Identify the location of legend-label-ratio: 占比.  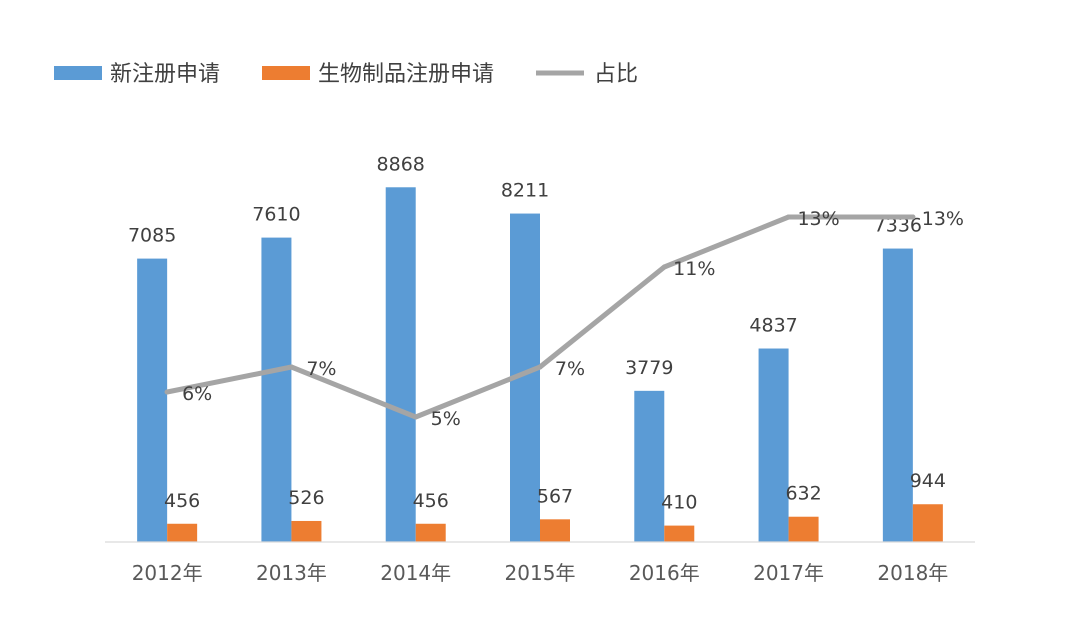
(616, 74).